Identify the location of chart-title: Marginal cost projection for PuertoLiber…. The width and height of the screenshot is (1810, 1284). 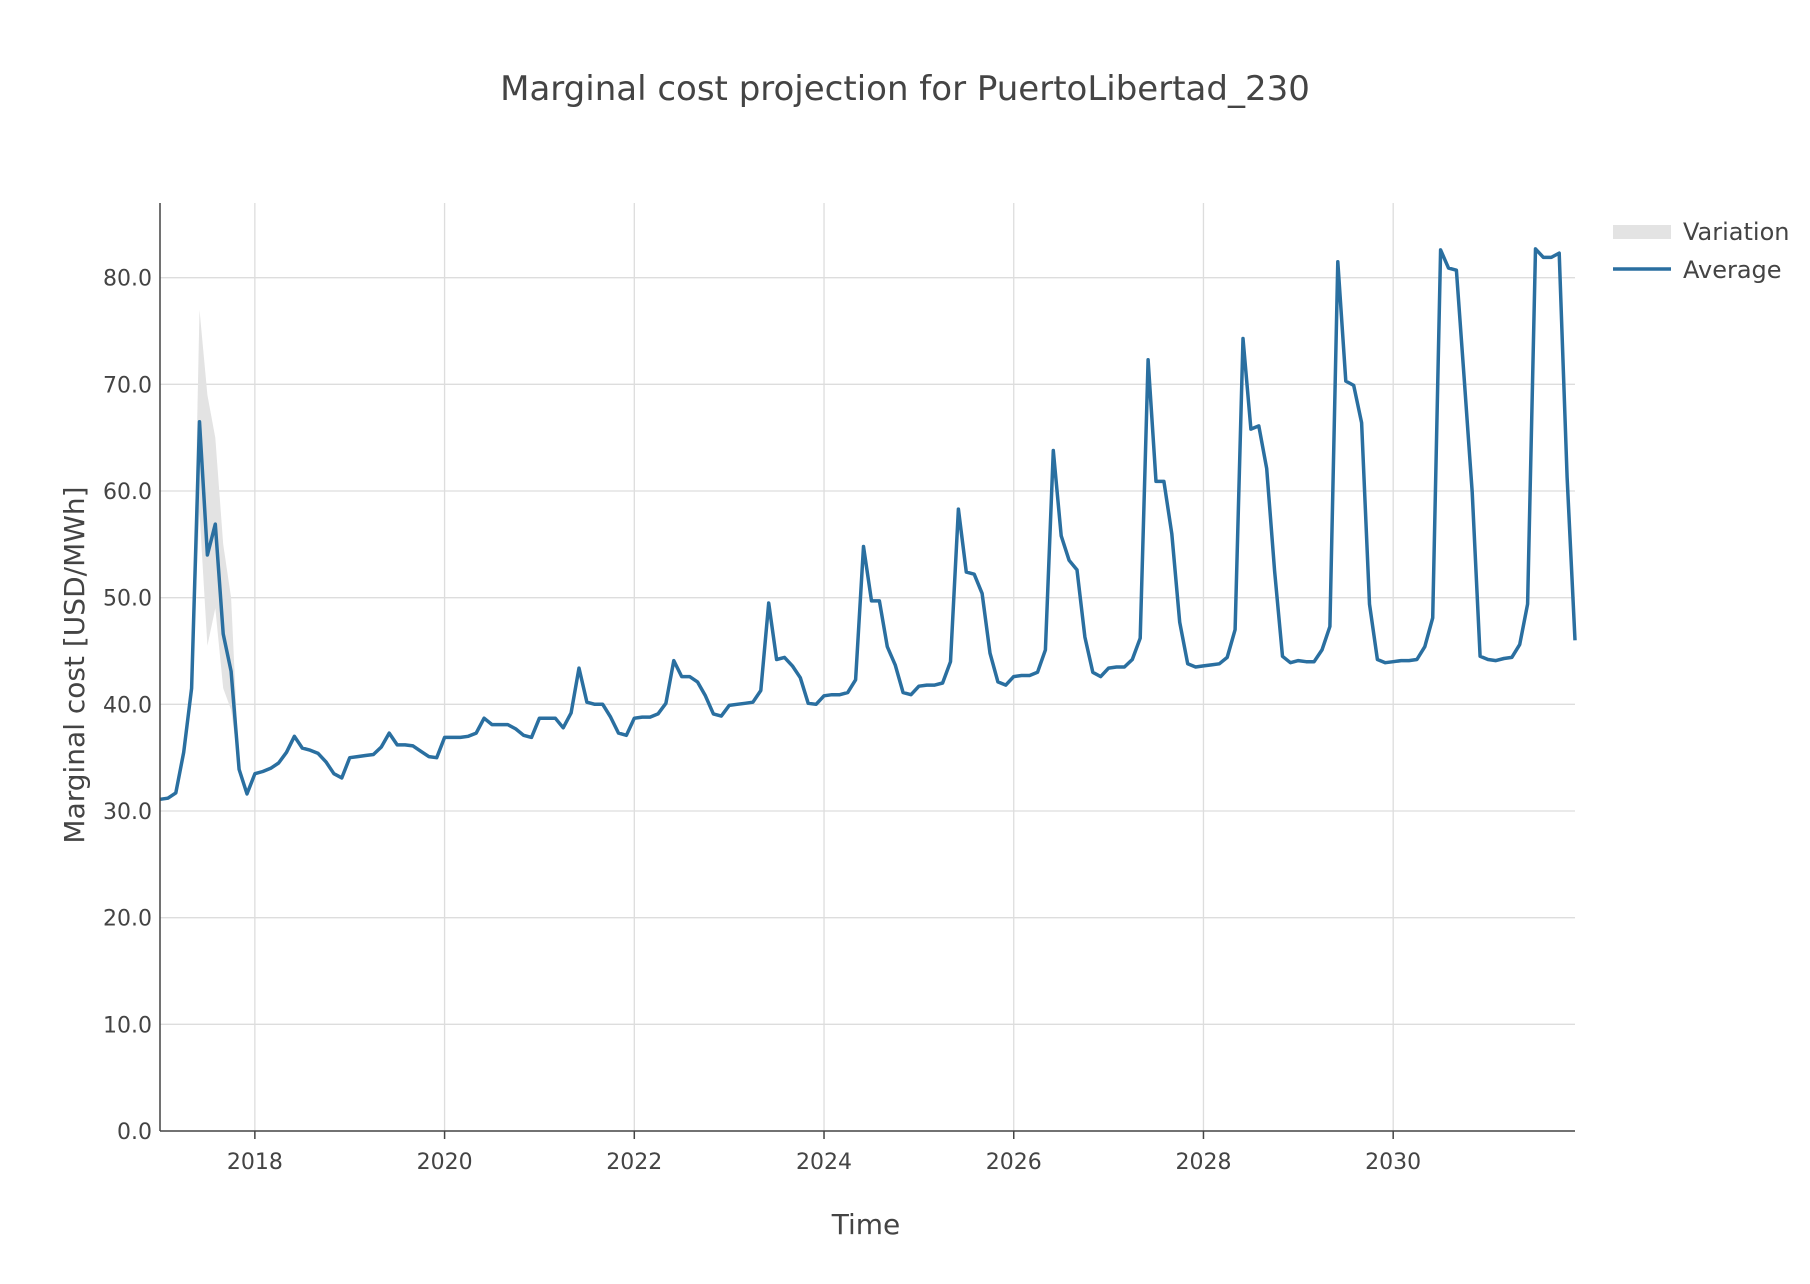
(905, 89).